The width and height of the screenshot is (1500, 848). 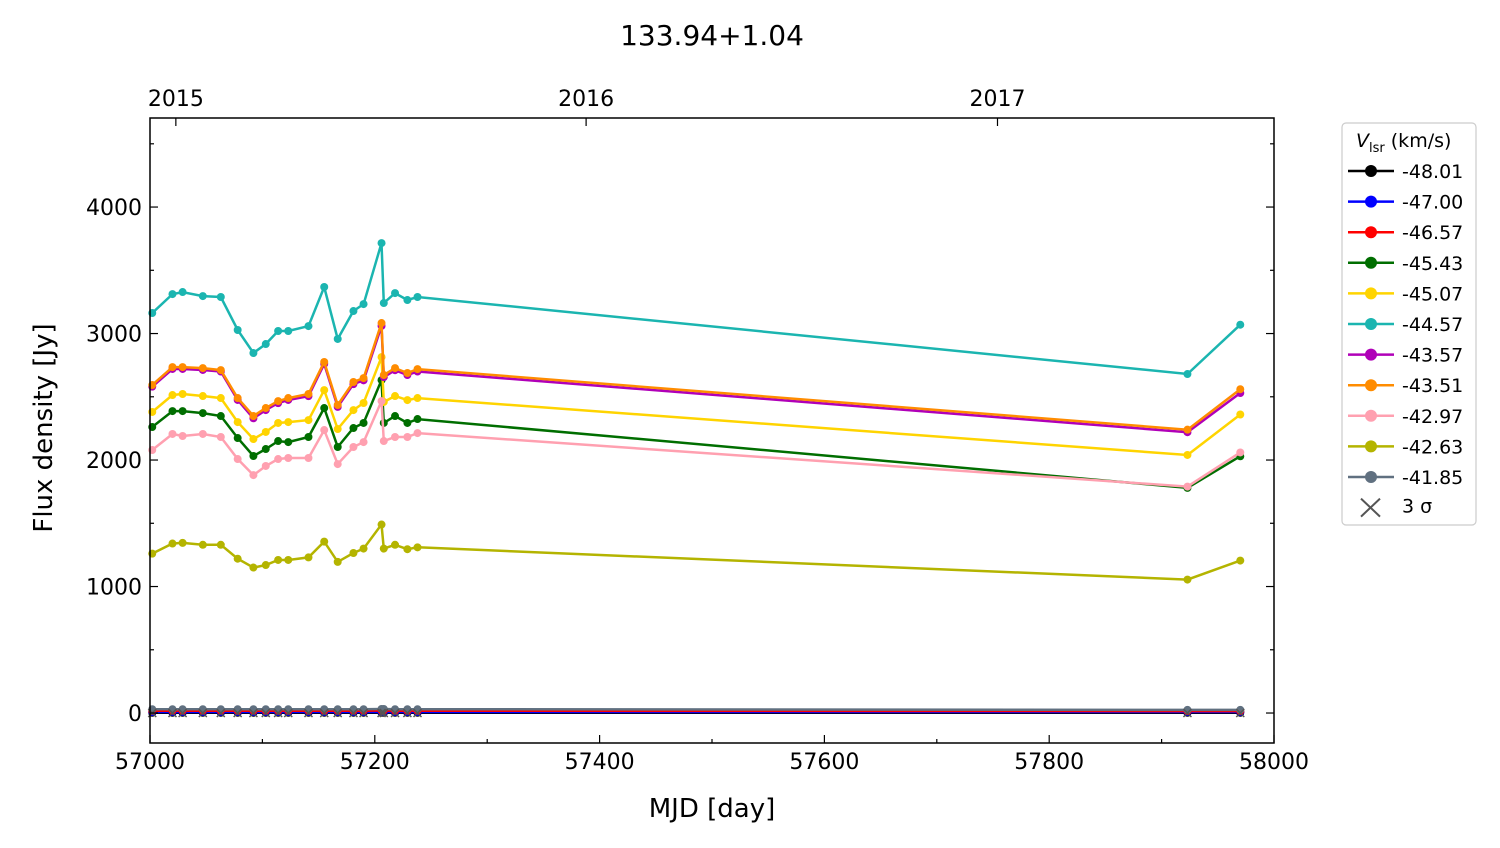 I want to click on legend-sigma-icon, so click(x=1370, y=507).